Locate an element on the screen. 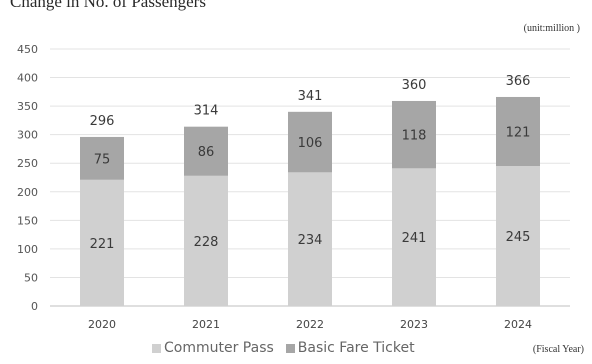 Image resolution: width=592 pixels, height=364 pixels. bar-basic-fare-ticket-value-label: 118 is located at coordinates (414, 136).